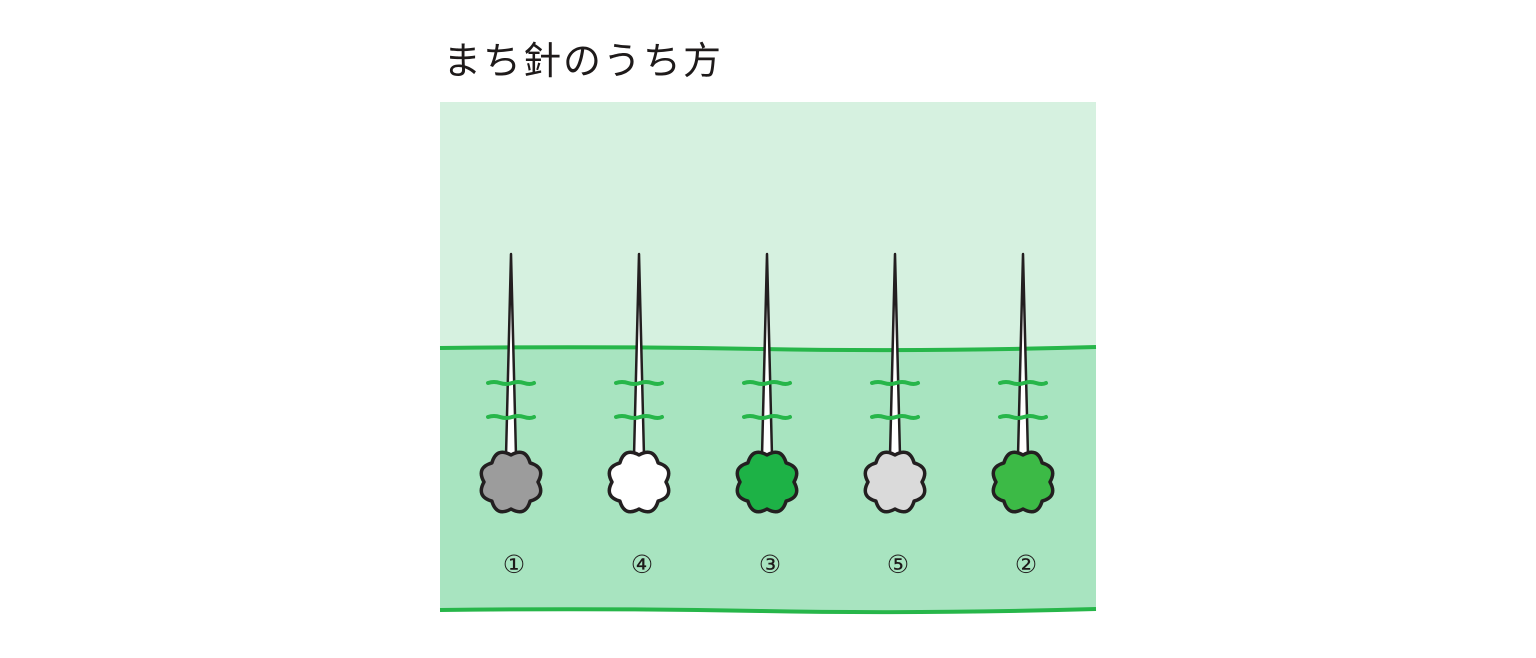  I want to click on fabric-bottom-edge, so click(768, 611).